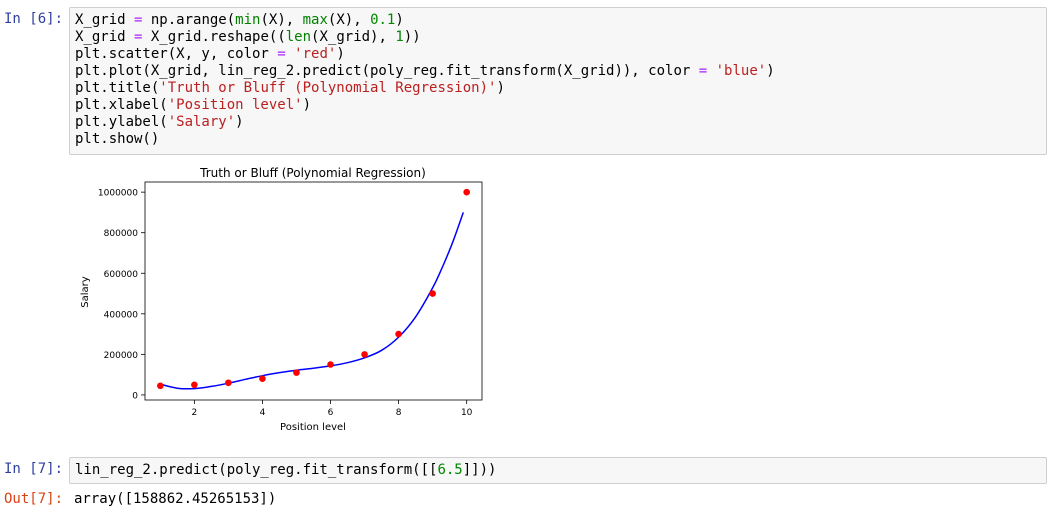 This screenshot has height=519, width=1054. What do you see at coordinates (312, 301) in the screenshot?
I see `regression-line` at bounding box center [312, 301].